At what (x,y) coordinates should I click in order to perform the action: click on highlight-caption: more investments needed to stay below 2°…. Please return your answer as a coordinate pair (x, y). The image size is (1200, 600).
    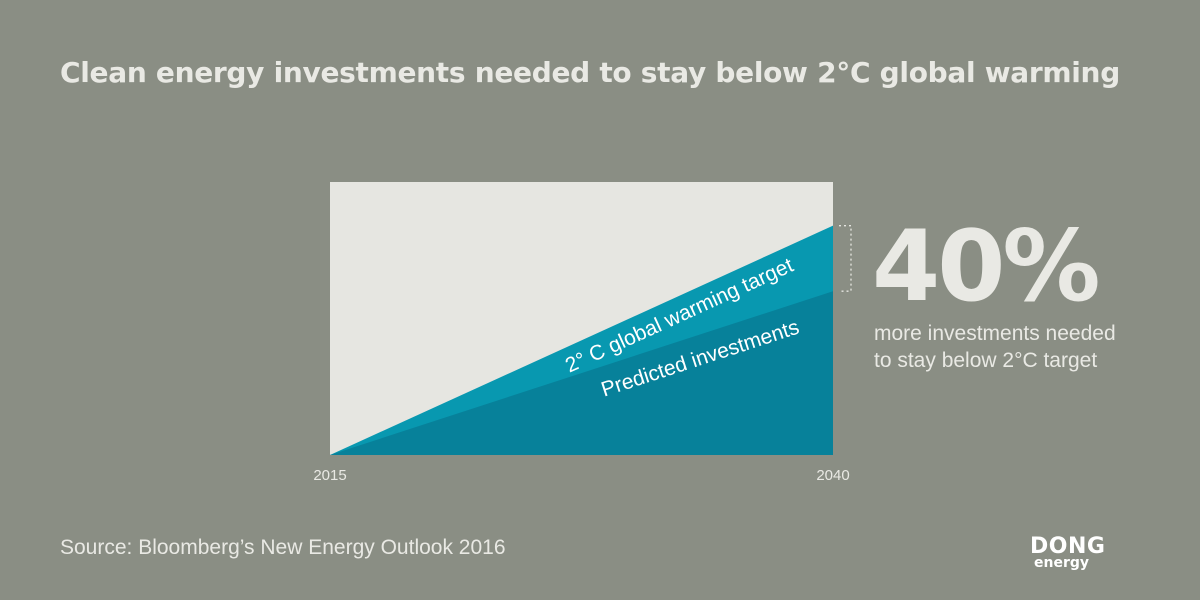
    Looking at the image, I should click on (995, 347).